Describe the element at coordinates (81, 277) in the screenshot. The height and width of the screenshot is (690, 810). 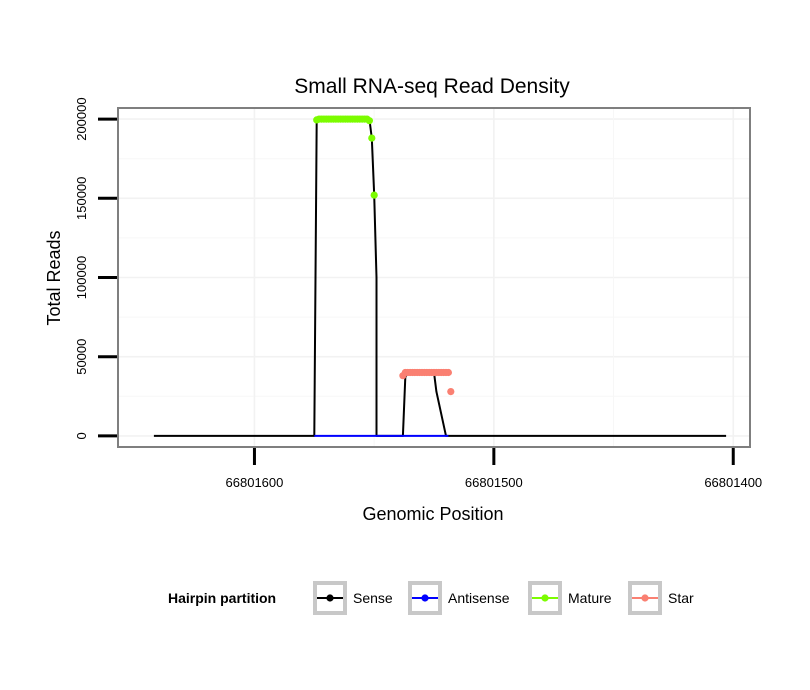
I see `y-tick-label: 100000` at that location.